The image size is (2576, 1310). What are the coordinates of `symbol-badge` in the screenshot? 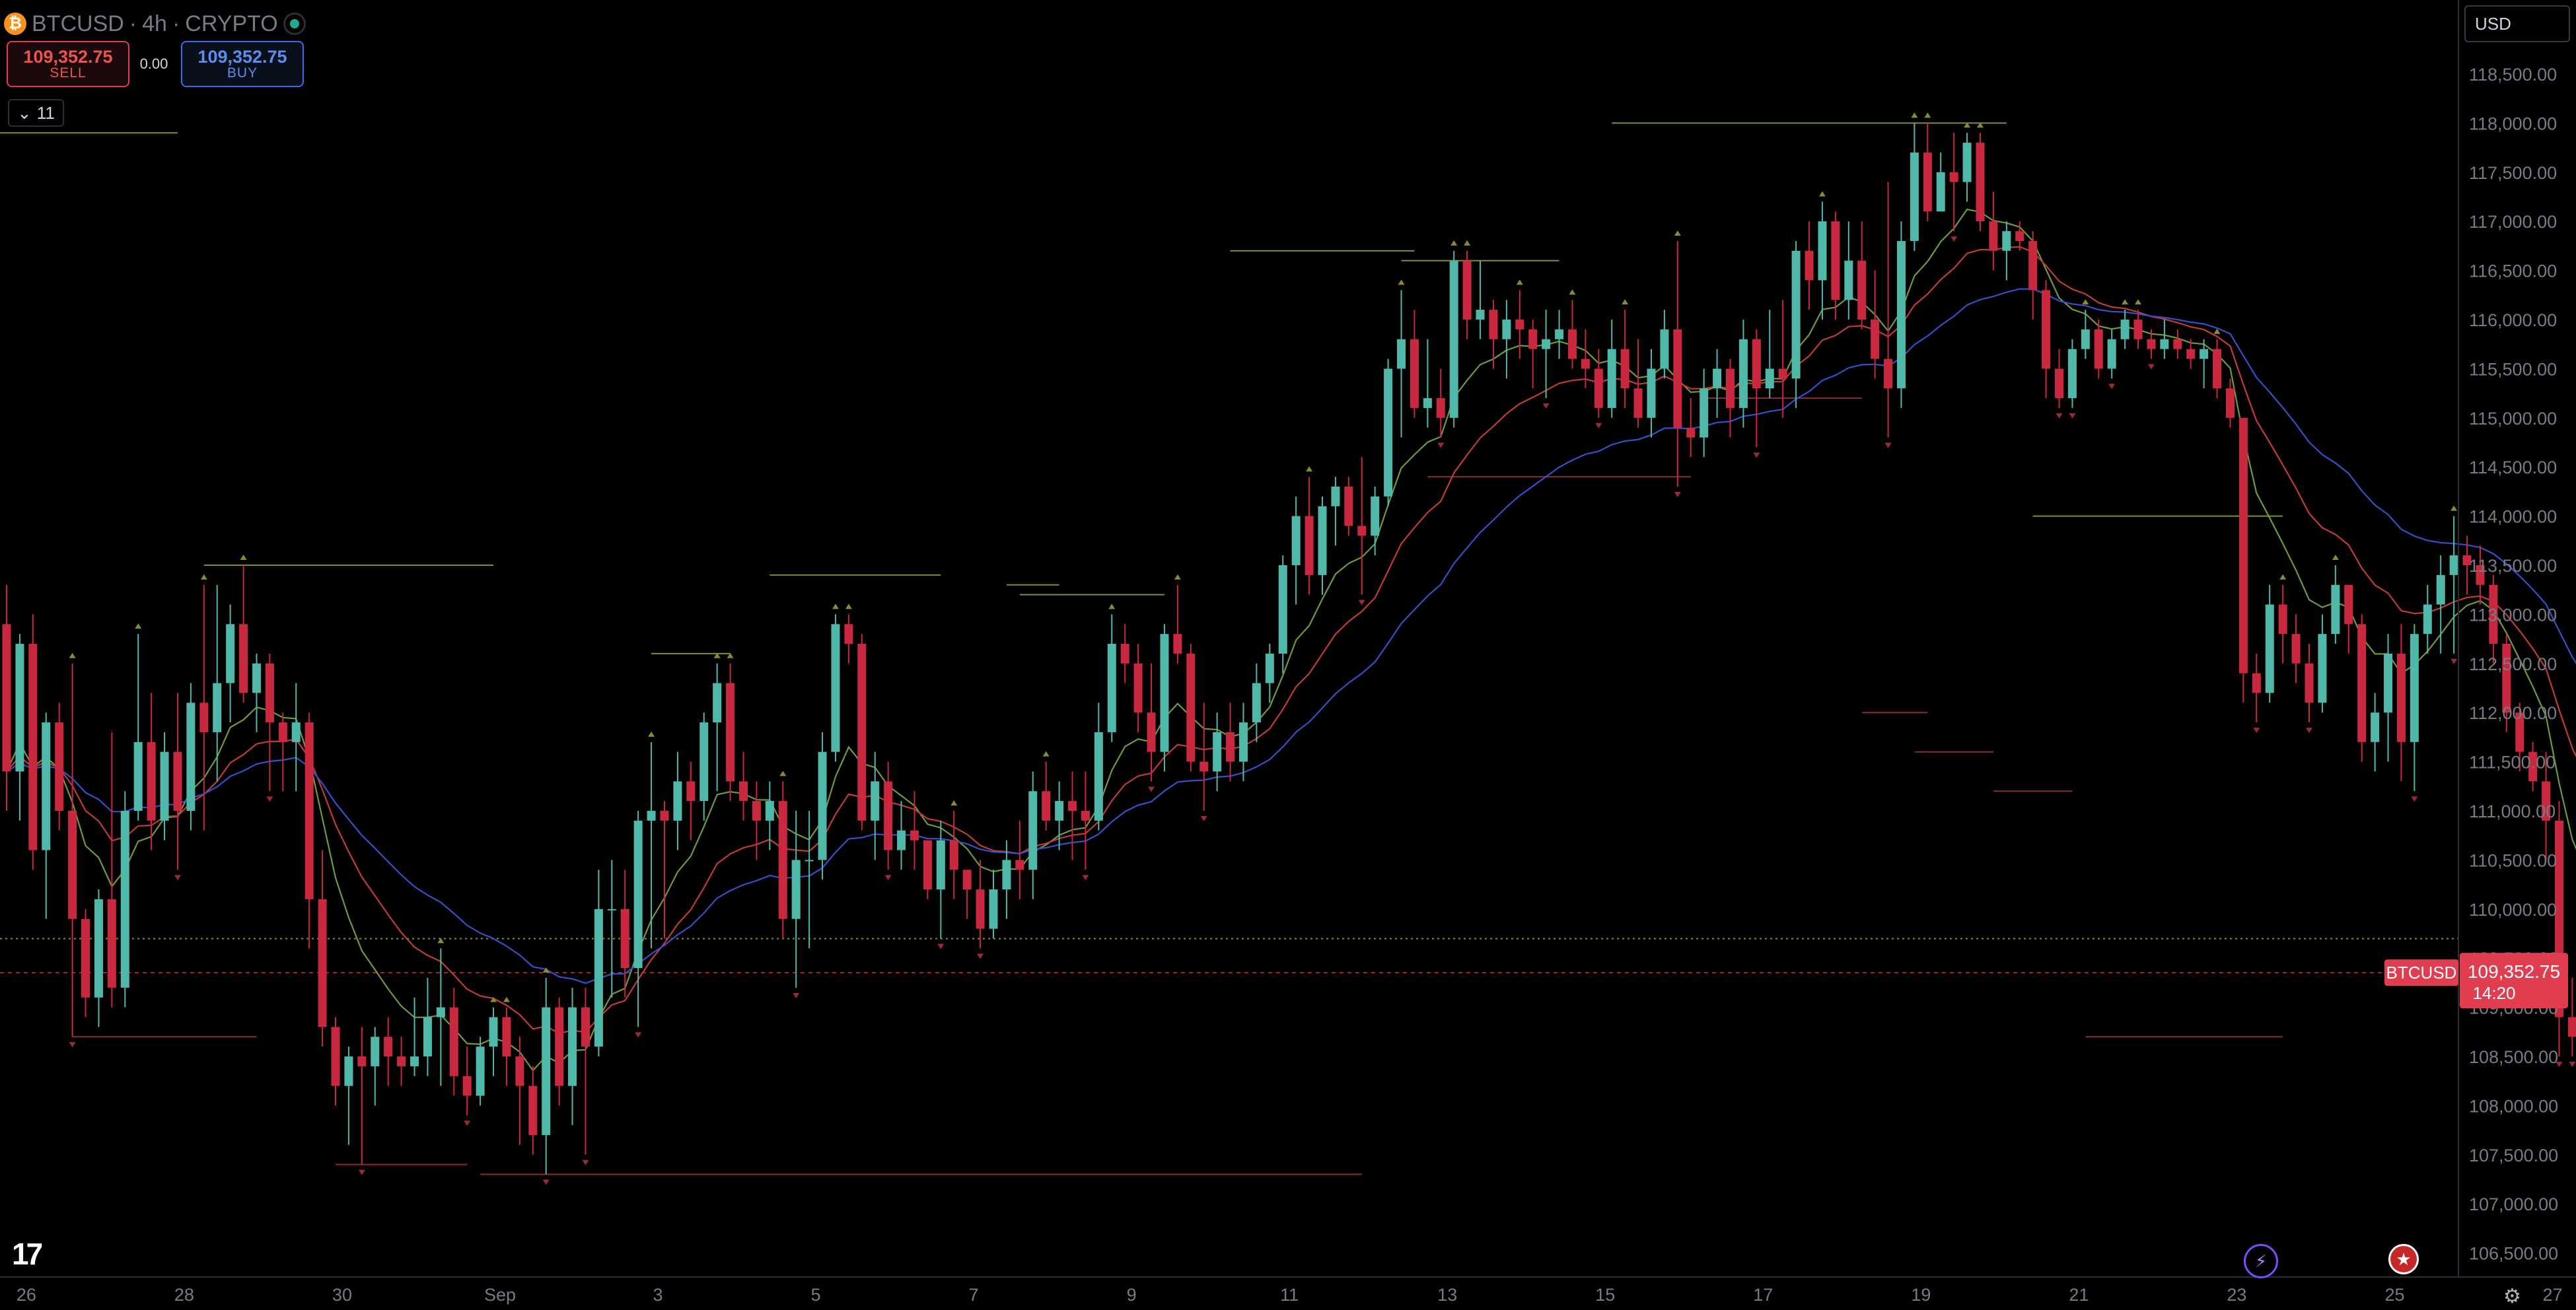 It's located at (2421, 972).